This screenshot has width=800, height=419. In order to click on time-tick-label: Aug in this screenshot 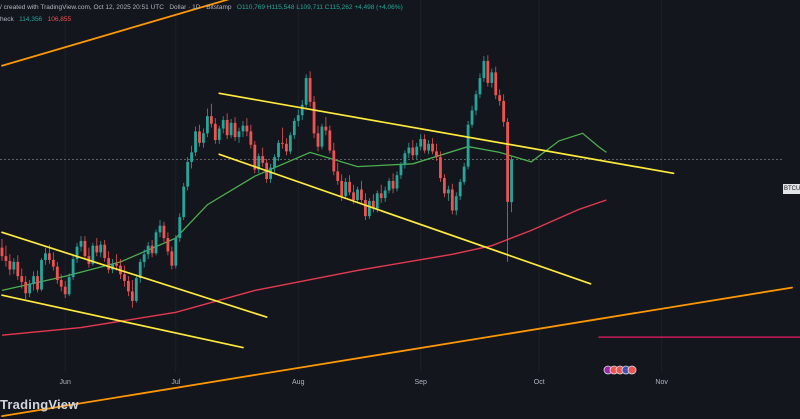, I will do `click(298, 382)`.